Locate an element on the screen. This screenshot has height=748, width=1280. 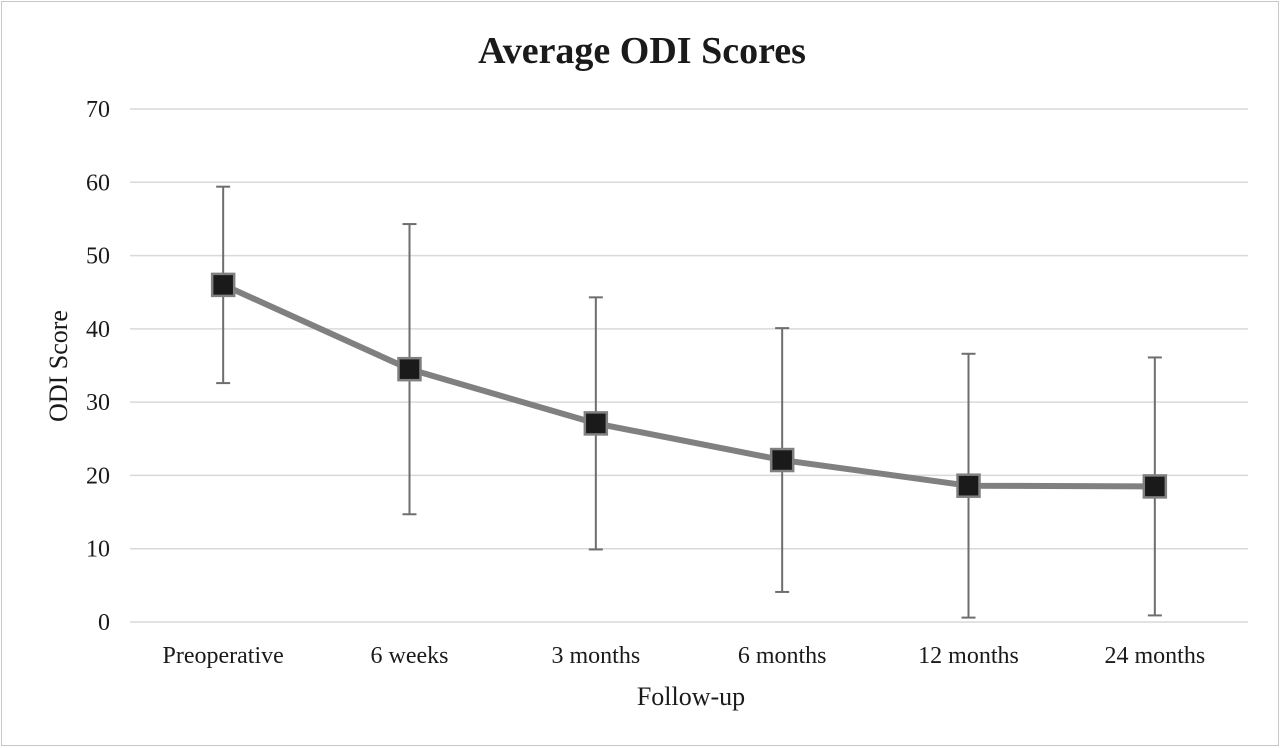
y-tick-label: 0 is located at coordinates (104, 623).